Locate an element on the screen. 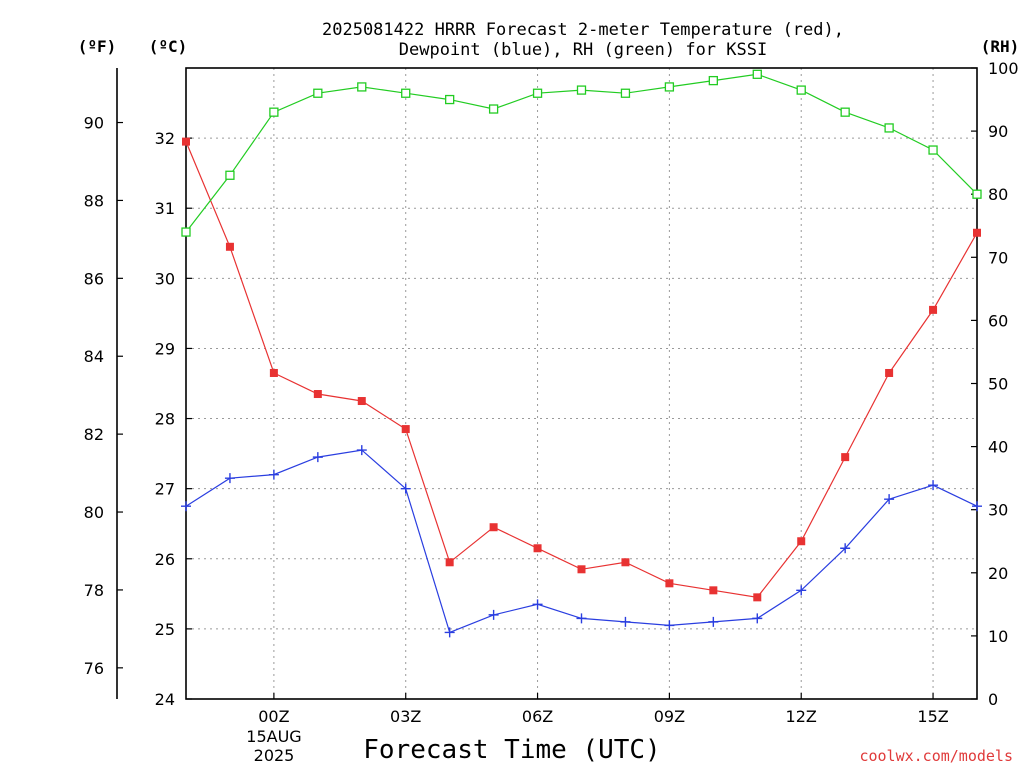  fahrenheit-tick-label: 82 is located at coordinates (94, 434).